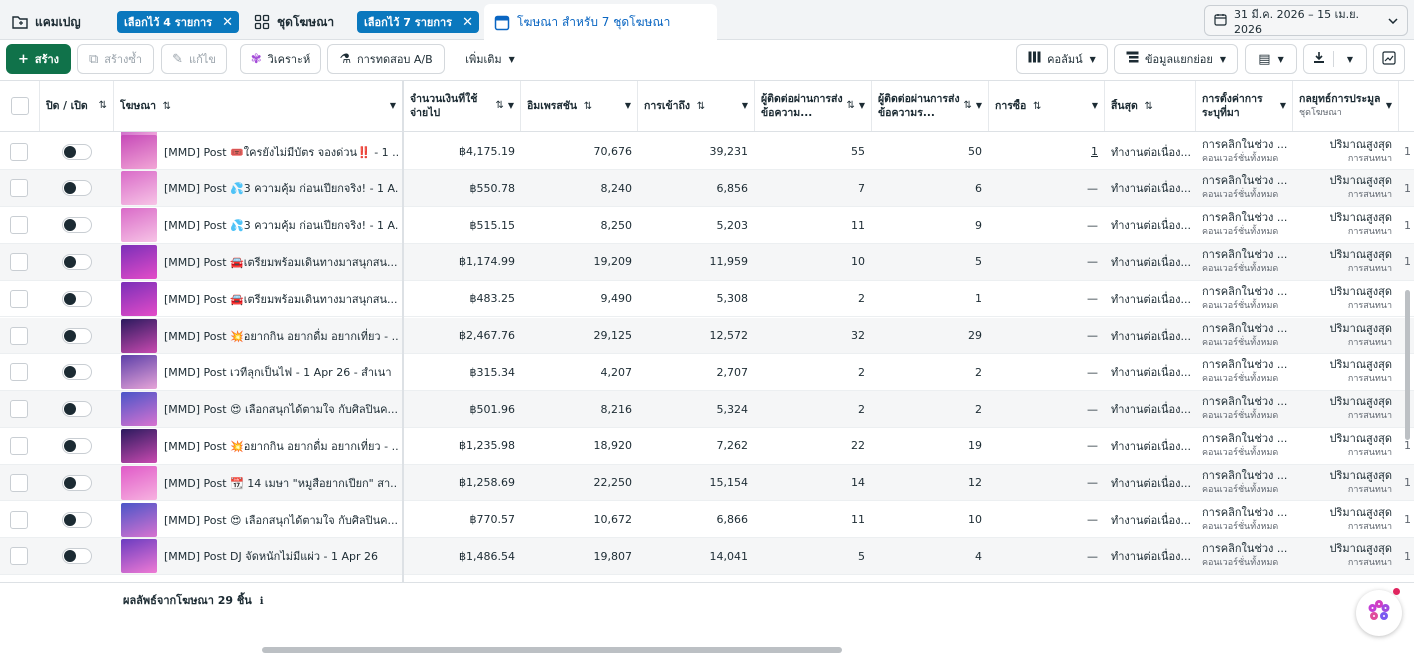  Describe the element at coordinates (38, 59) in the screenshot. I see `create-button: + สร้าง` at that location.